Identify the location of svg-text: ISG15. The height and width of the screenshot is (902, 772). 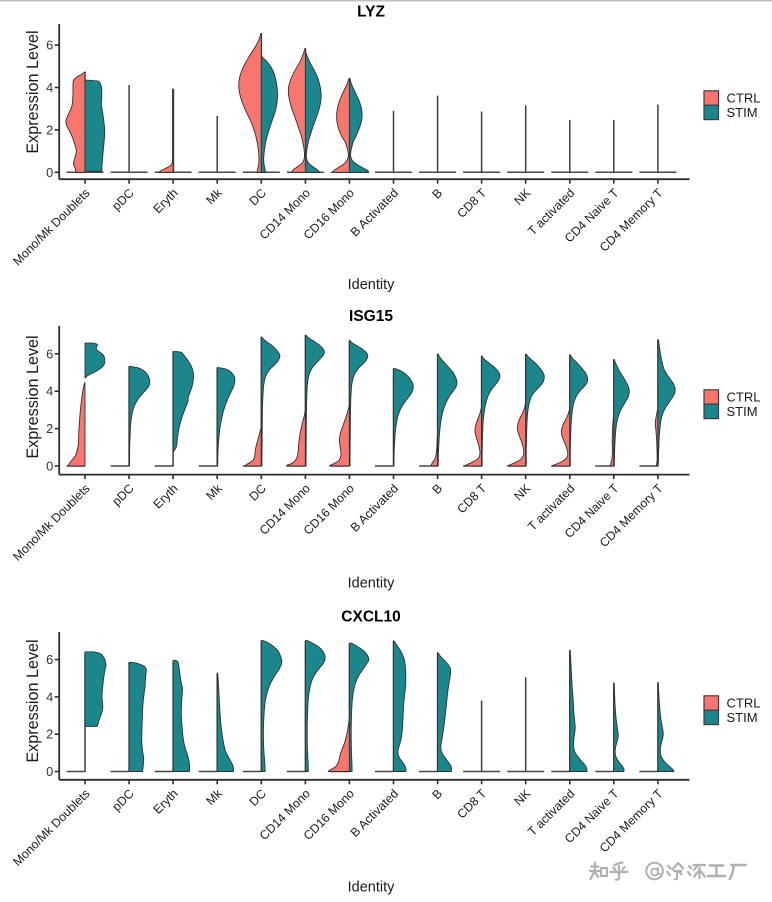
(371, 316).